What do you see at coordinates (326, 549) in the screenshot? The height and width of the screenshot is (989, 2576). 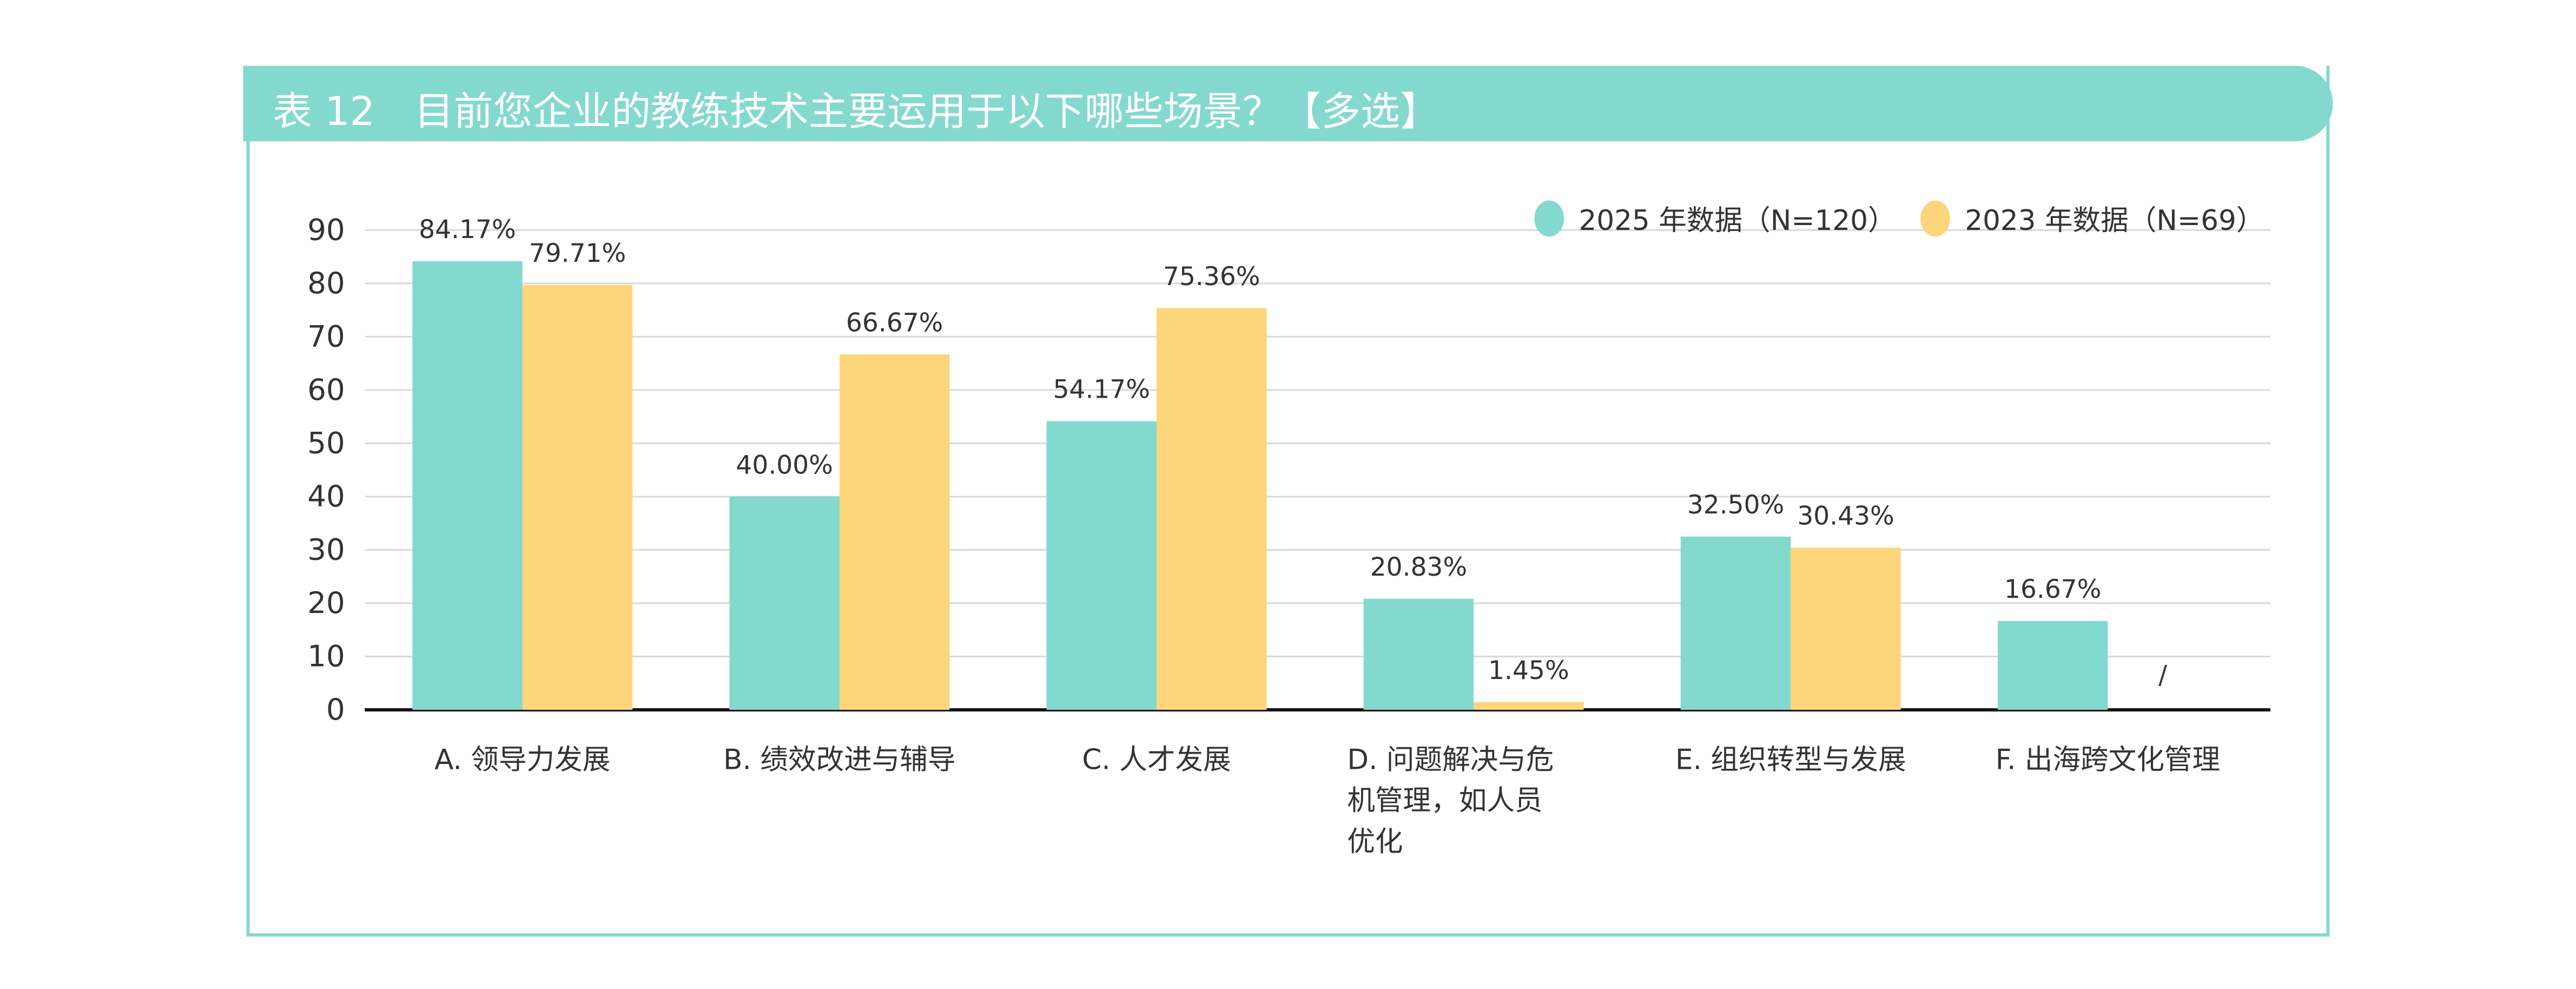 I see `y-tick-label: 30` at bounding box center [326, 549].